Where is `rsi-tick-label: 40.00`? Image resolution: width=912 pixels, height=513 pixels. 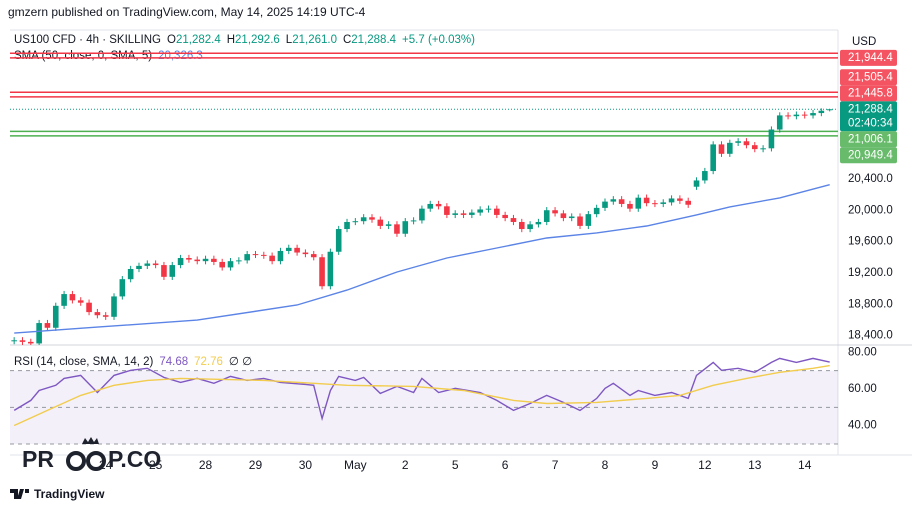 rsi-tick-label: 40.00 is located at coordinates (862, 426).